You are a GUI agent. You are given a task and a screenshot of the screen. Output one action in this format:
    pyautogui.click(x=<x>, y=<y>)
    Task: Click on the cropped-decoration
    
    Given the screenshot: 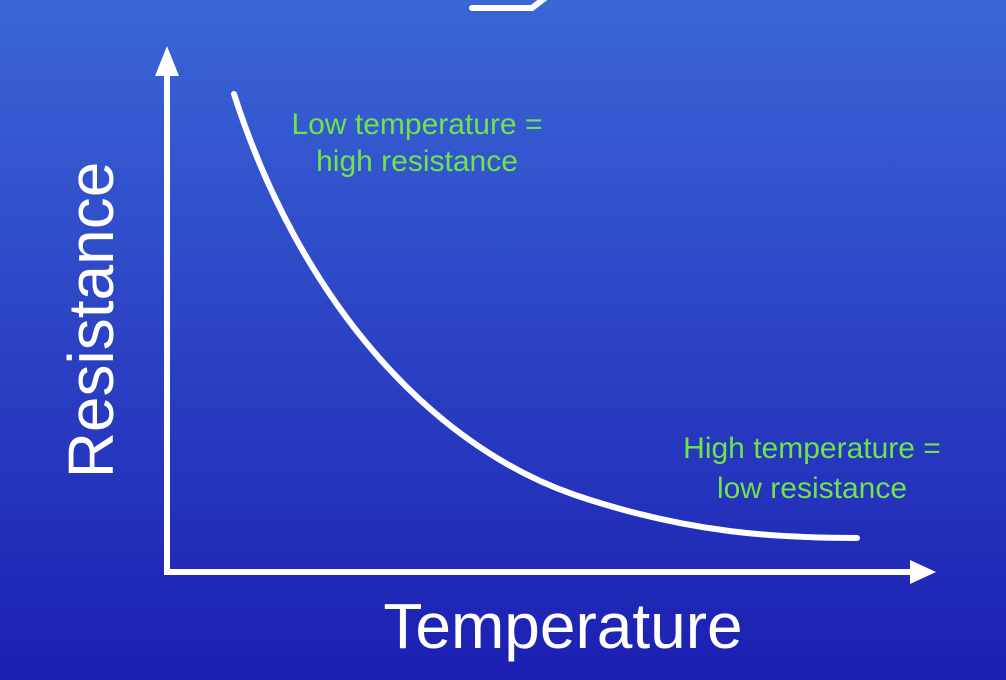 What is the action you would take?
    pyautogui.click(x=508, y=5)
    